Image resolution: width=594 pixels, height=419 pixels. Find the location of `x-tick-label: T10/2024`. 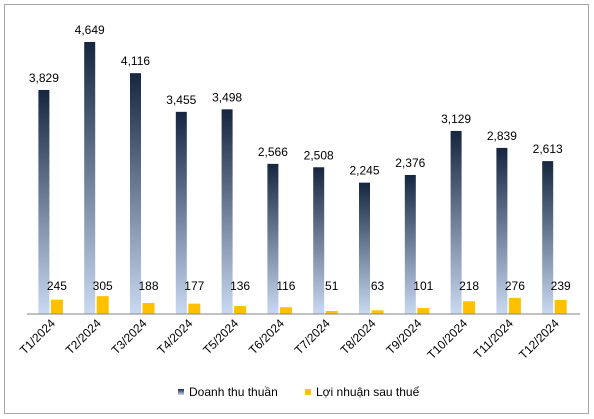

x-tick-label: T10/2024 is located at coordinates (447, 339).